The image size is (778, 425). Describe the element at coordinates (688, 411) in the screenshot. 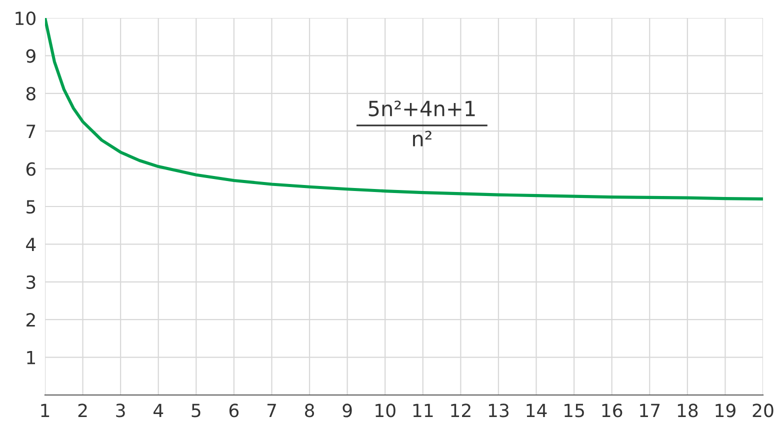

I see `x-tick-label: 18` at that location.